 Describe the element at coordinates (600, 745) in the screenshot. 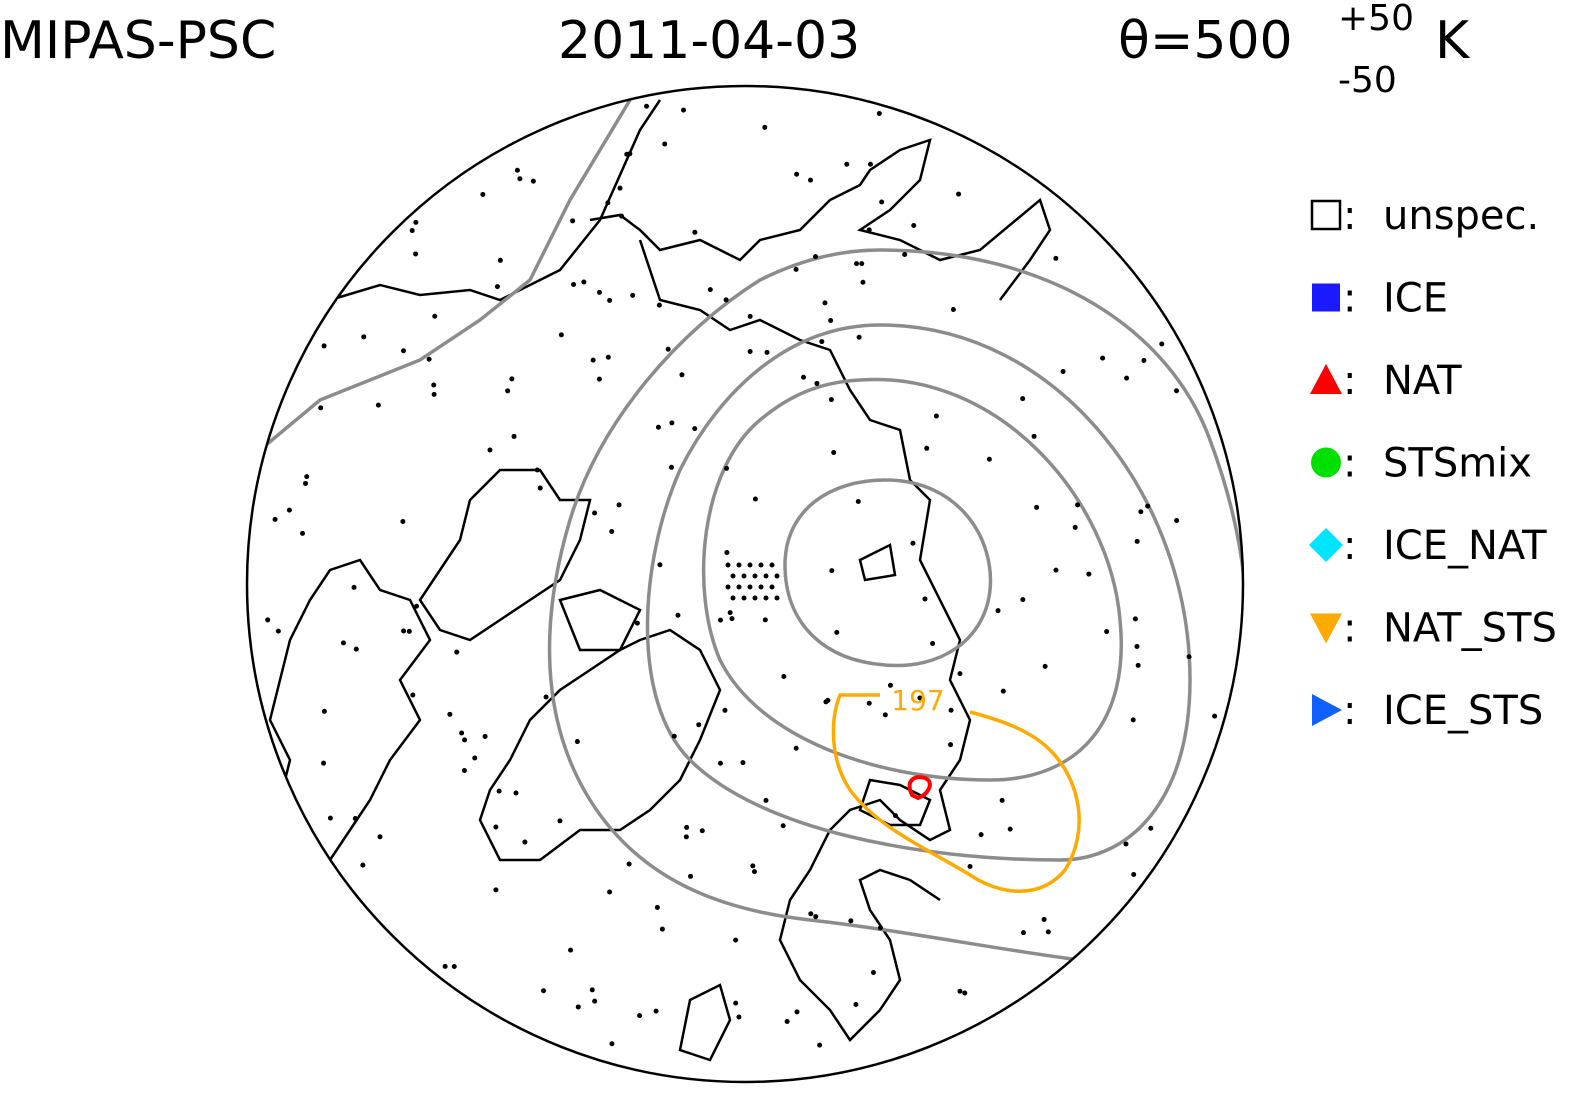

I see `greenland` at that location.